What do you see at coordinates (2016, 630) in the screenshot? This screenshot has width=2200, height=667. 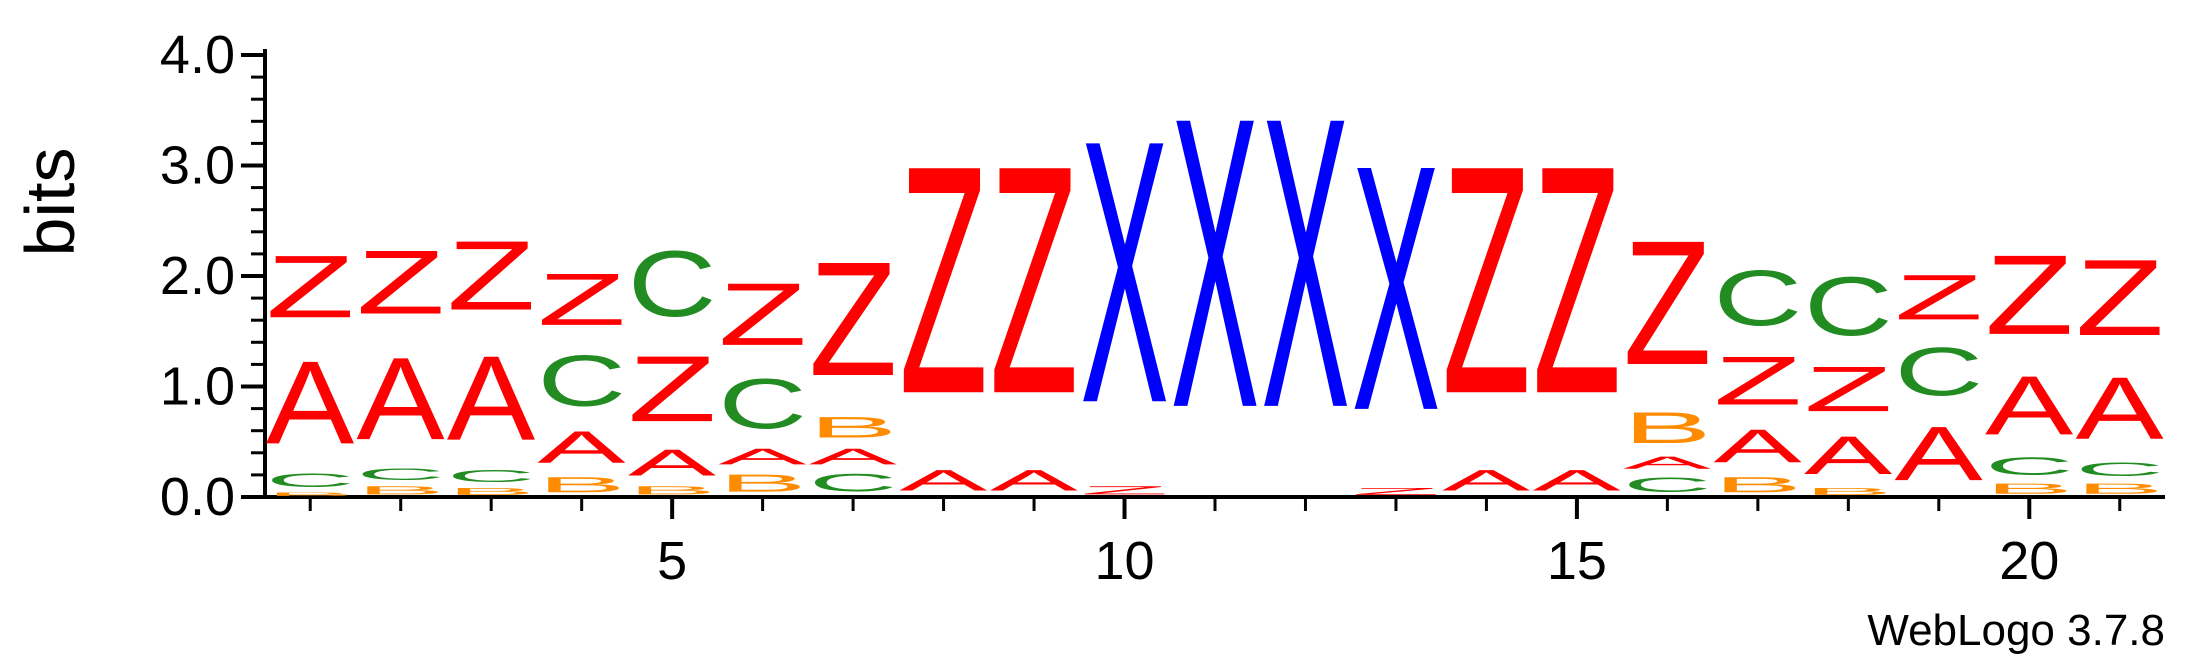 I see `footer-credit: WebLogo 3.7.8` at bounding box center [2016, 630].